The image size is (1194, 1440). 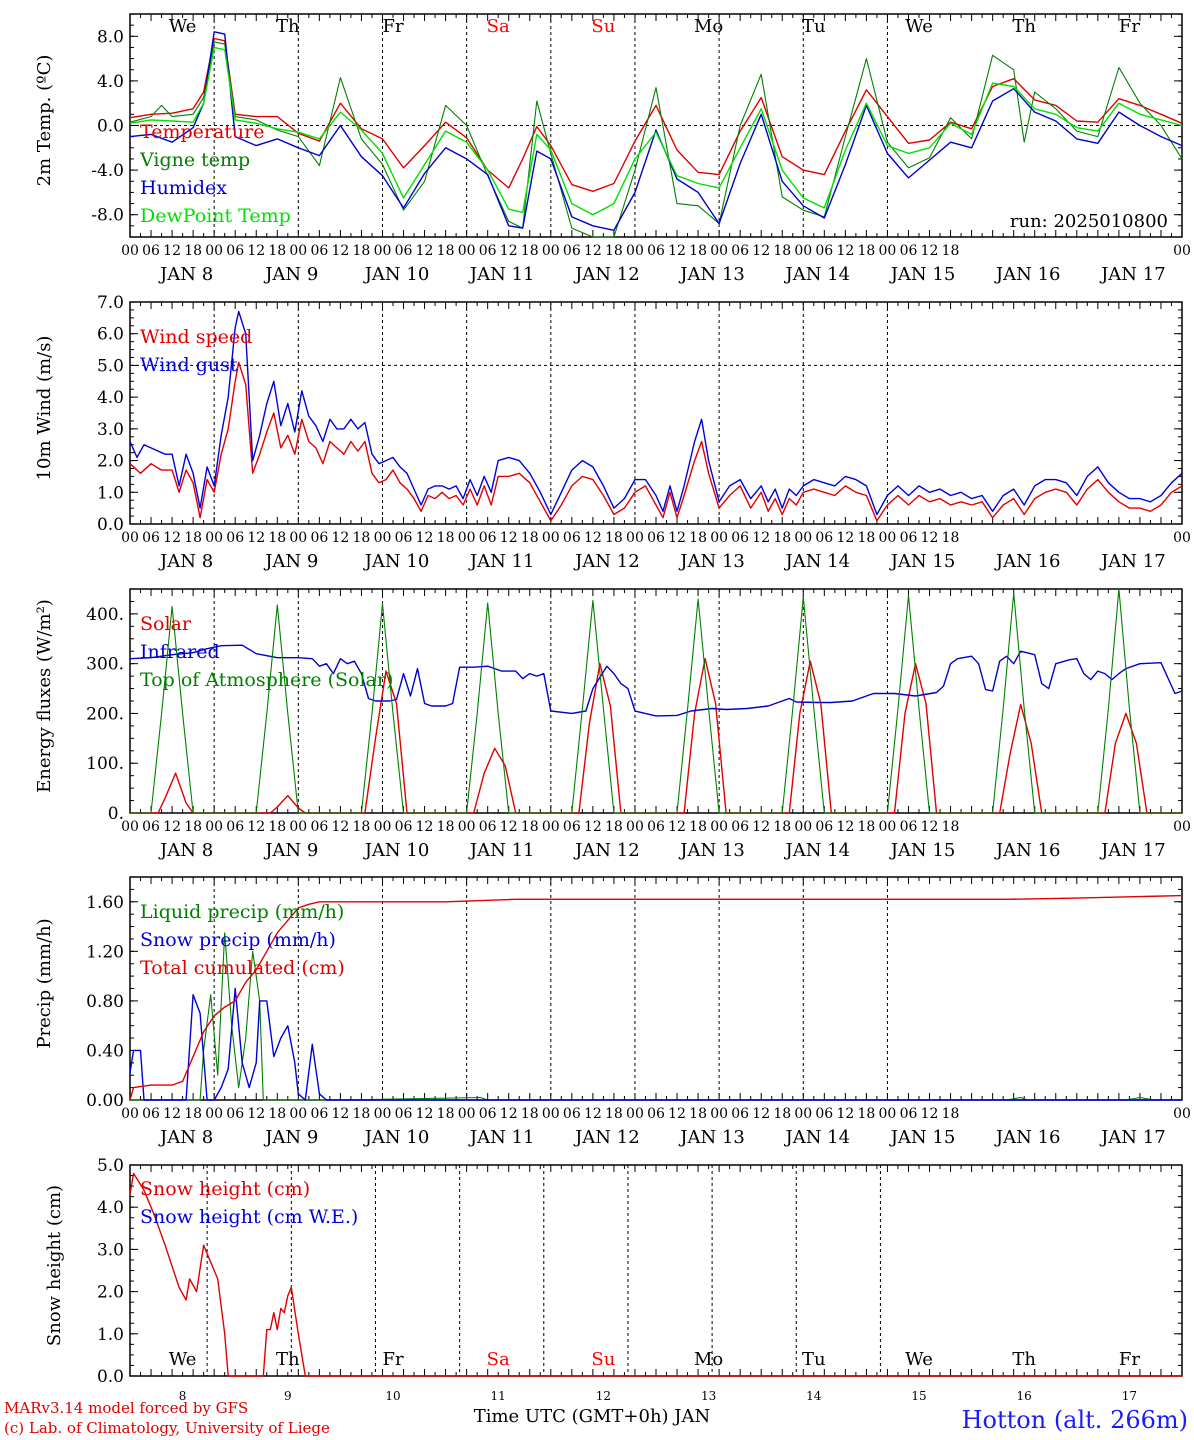 I want to click on y-tick-label: 2.0, so click(x=110, y=1293).